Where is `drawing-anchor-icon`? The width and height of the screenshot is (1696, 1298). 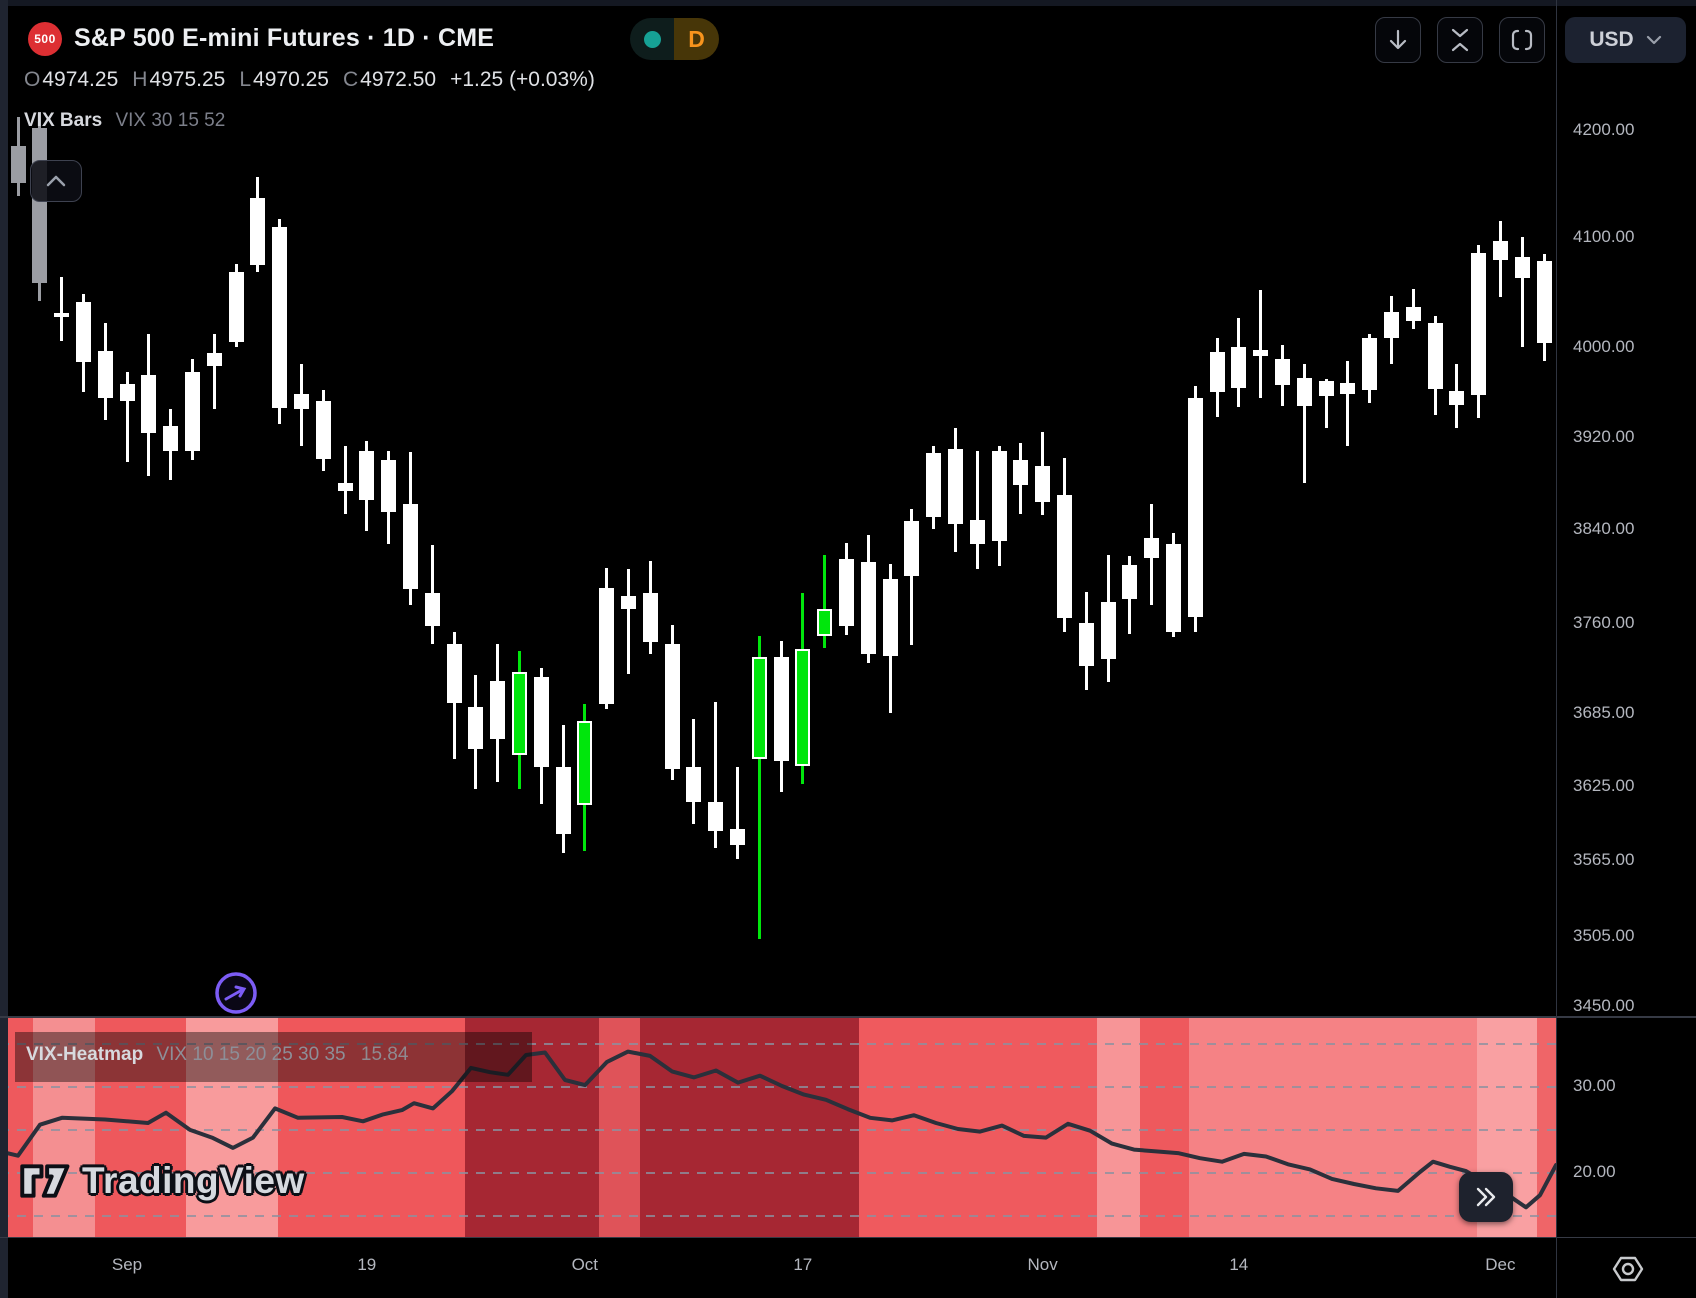 drawing-anchor-icon is located at coordinates (236, 993).